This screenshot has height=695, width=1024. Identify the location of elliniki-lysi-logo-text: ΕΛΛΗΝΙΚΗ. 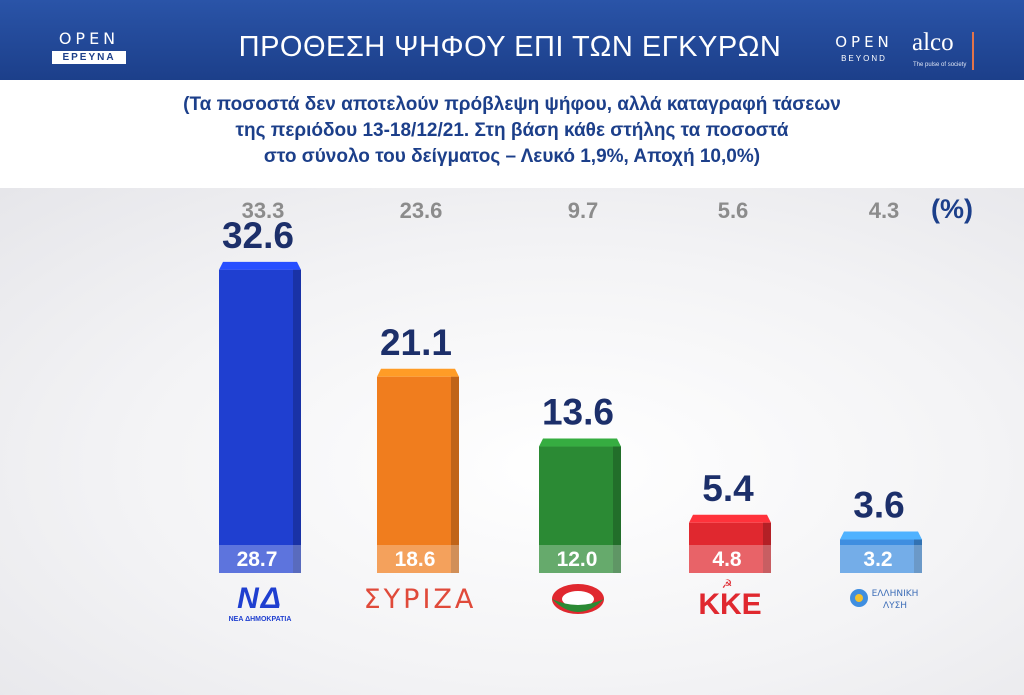
(895, 594).